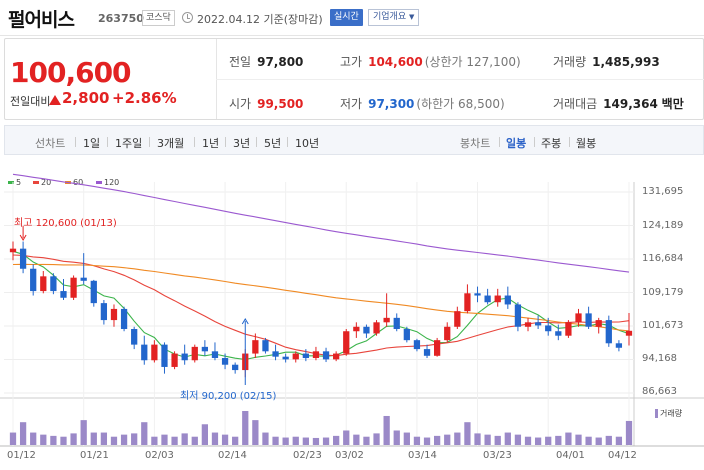 Image resolution: width=704 pixels, height=470 pixels. I want to click on current-price: 100,600, so click(71, 72).